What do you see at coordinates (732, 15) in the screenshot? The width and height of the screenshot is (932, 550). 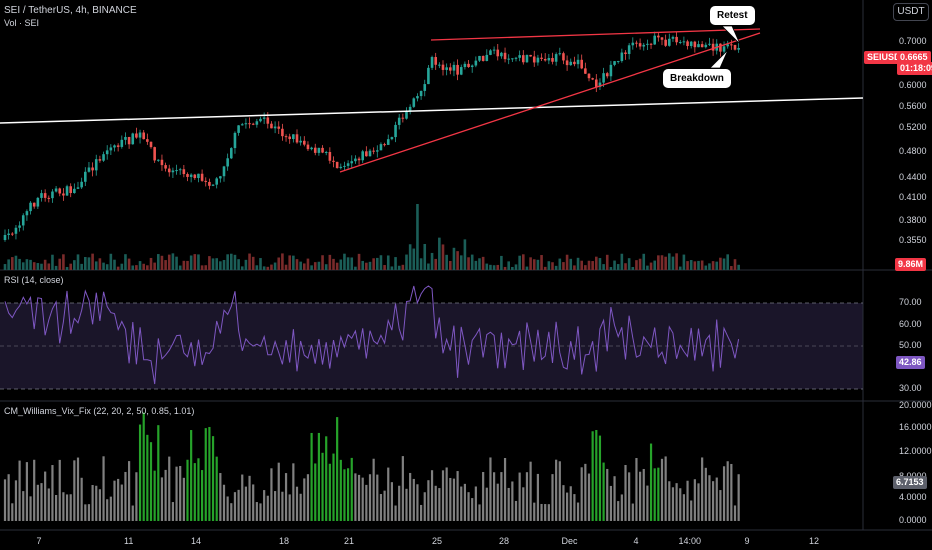 I see `retest-callout: Retest` at bounding box center [732, 15].